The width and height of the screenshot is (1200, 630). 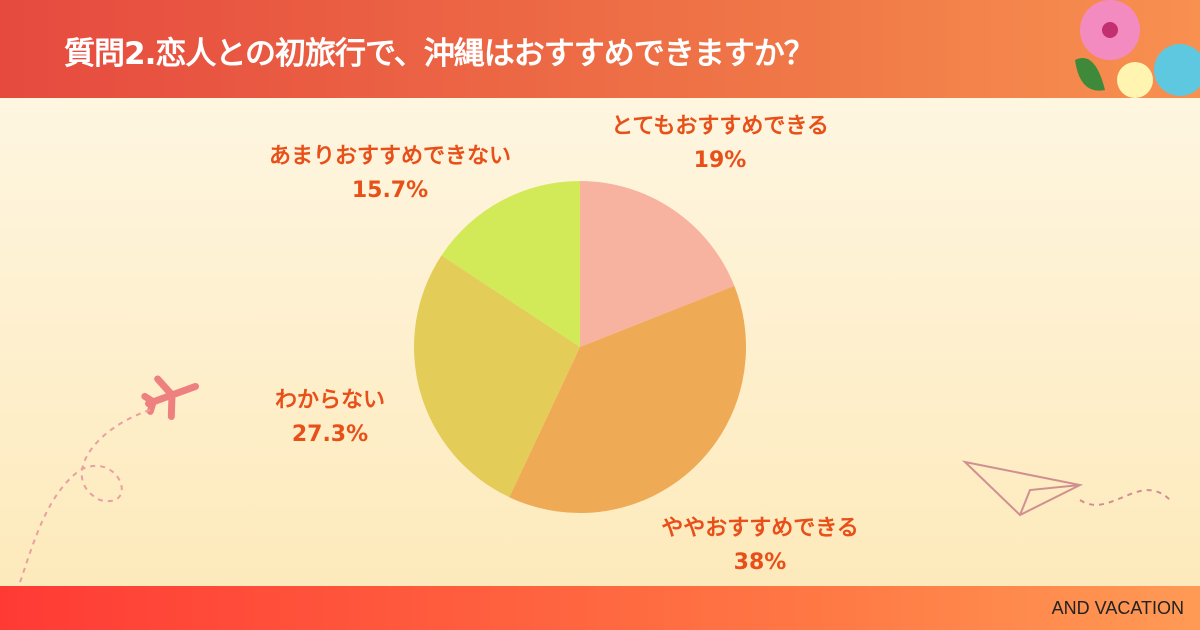 I want to click on page-title: 質問2.恋人との初旅行で、沖縄はおすすめできますか？, so click(x=439, y=54).